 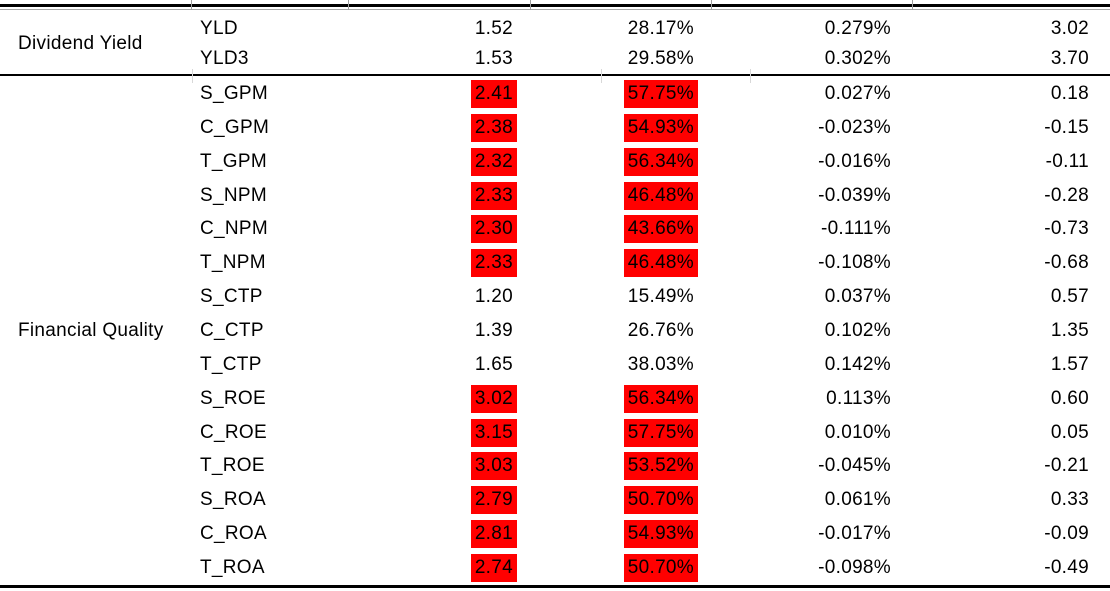 What do you see at coordinates (857, 330) in the screenshot?
I see `value-cell-3: 0.102%` at bounding box center [857, 330].